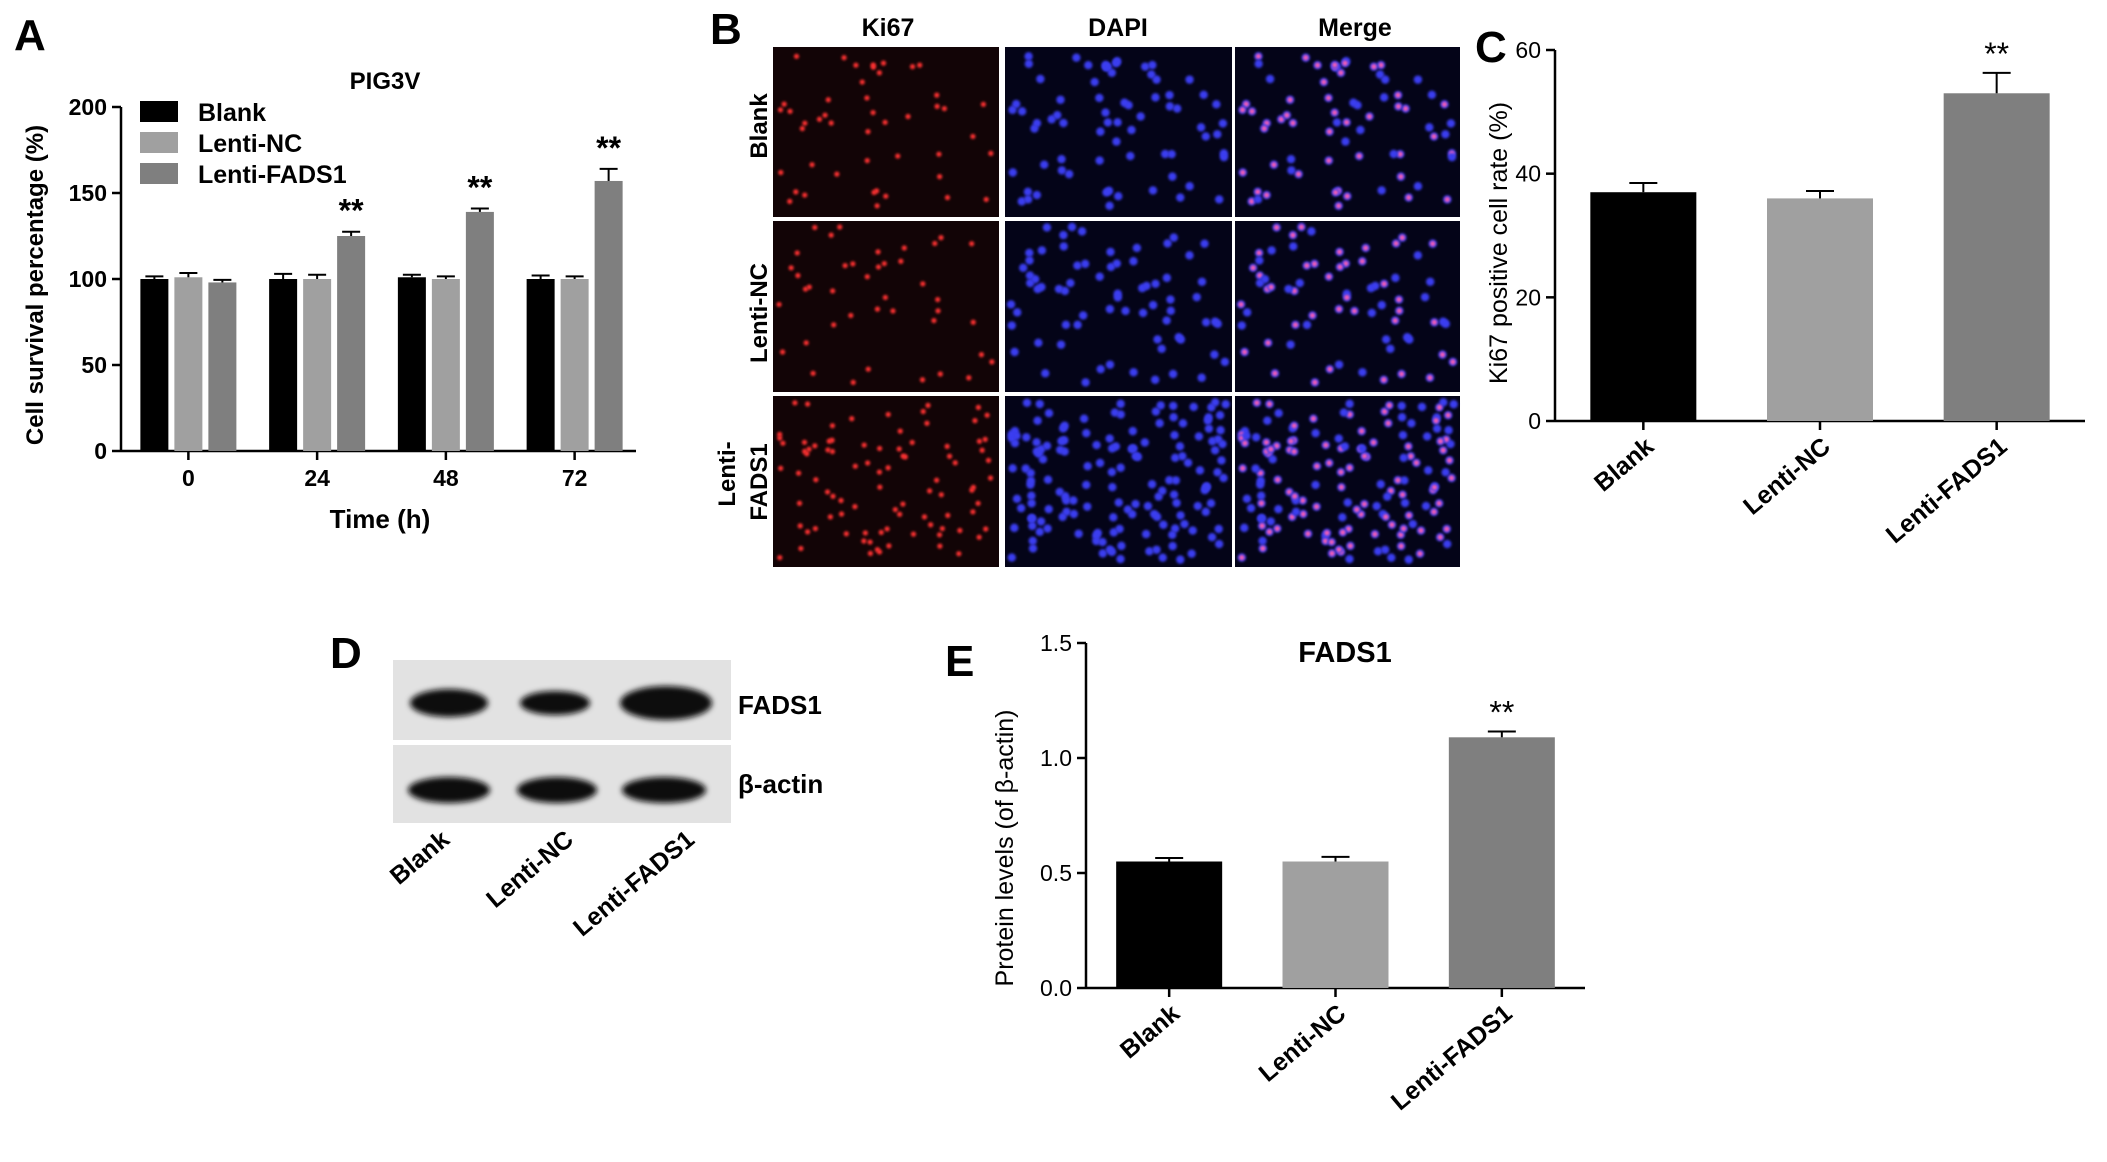 This screenshot has width=2107, height=1162. What do you see at coordinates (1118, 481) in the screenshot?
I see `micrograph-lenti-fads1-dapi` at bounding box center [1118, 481].